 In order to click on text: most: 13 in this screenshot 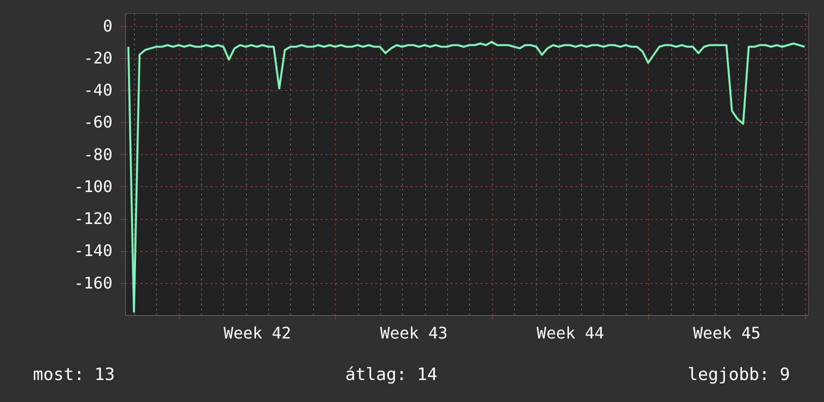, I will do `click(74, 375)`.